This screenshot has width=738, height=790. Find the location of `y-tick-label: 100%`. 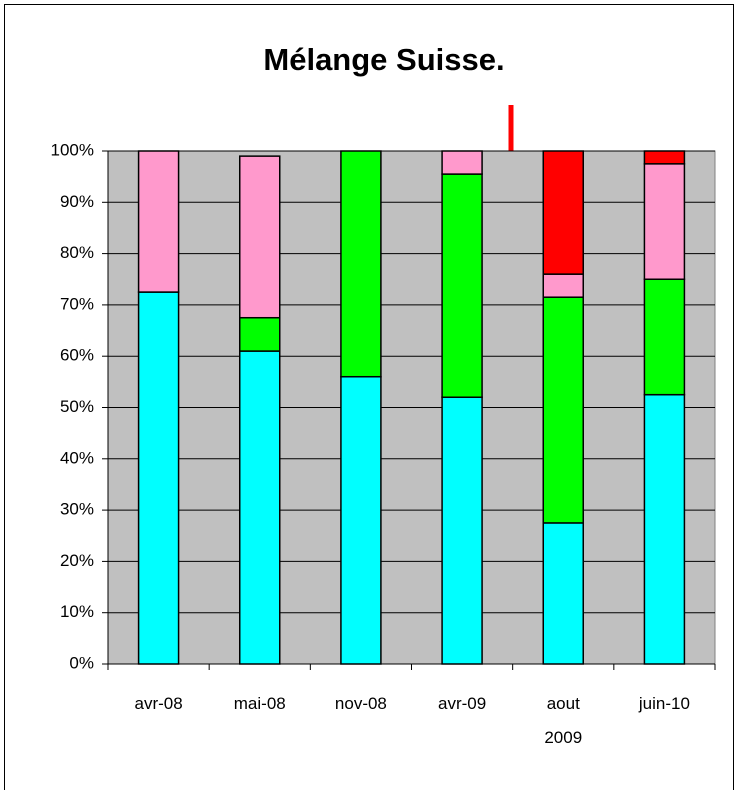

y-tick-label: 100% is located at coordinates (72, 149).